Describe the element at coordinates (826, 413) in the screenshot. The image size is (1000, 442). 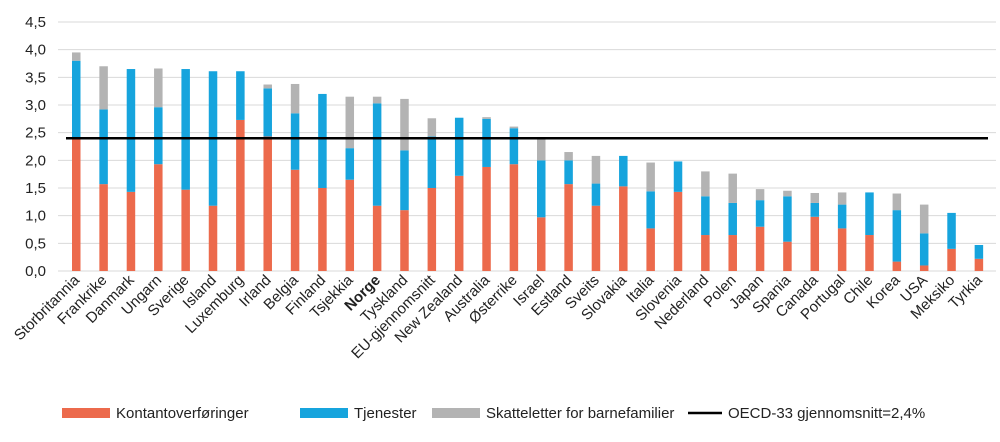
I see `legend-label: OECD-33 gjennomsnitt=2,4%` at that location.